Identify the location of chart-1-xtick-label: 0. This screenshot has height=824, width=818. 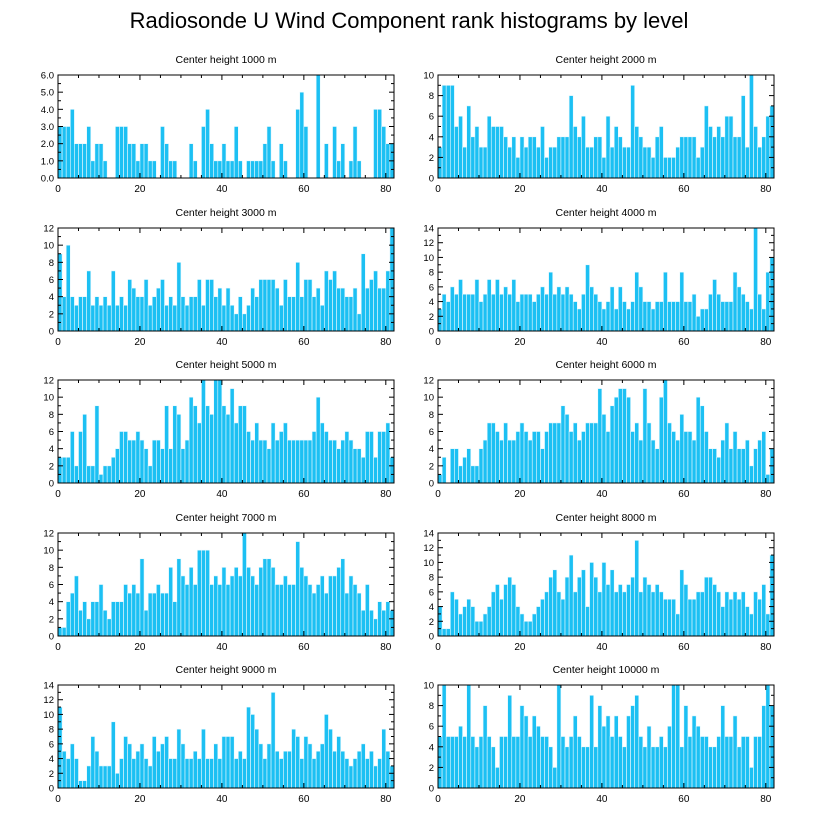
(58, 189).